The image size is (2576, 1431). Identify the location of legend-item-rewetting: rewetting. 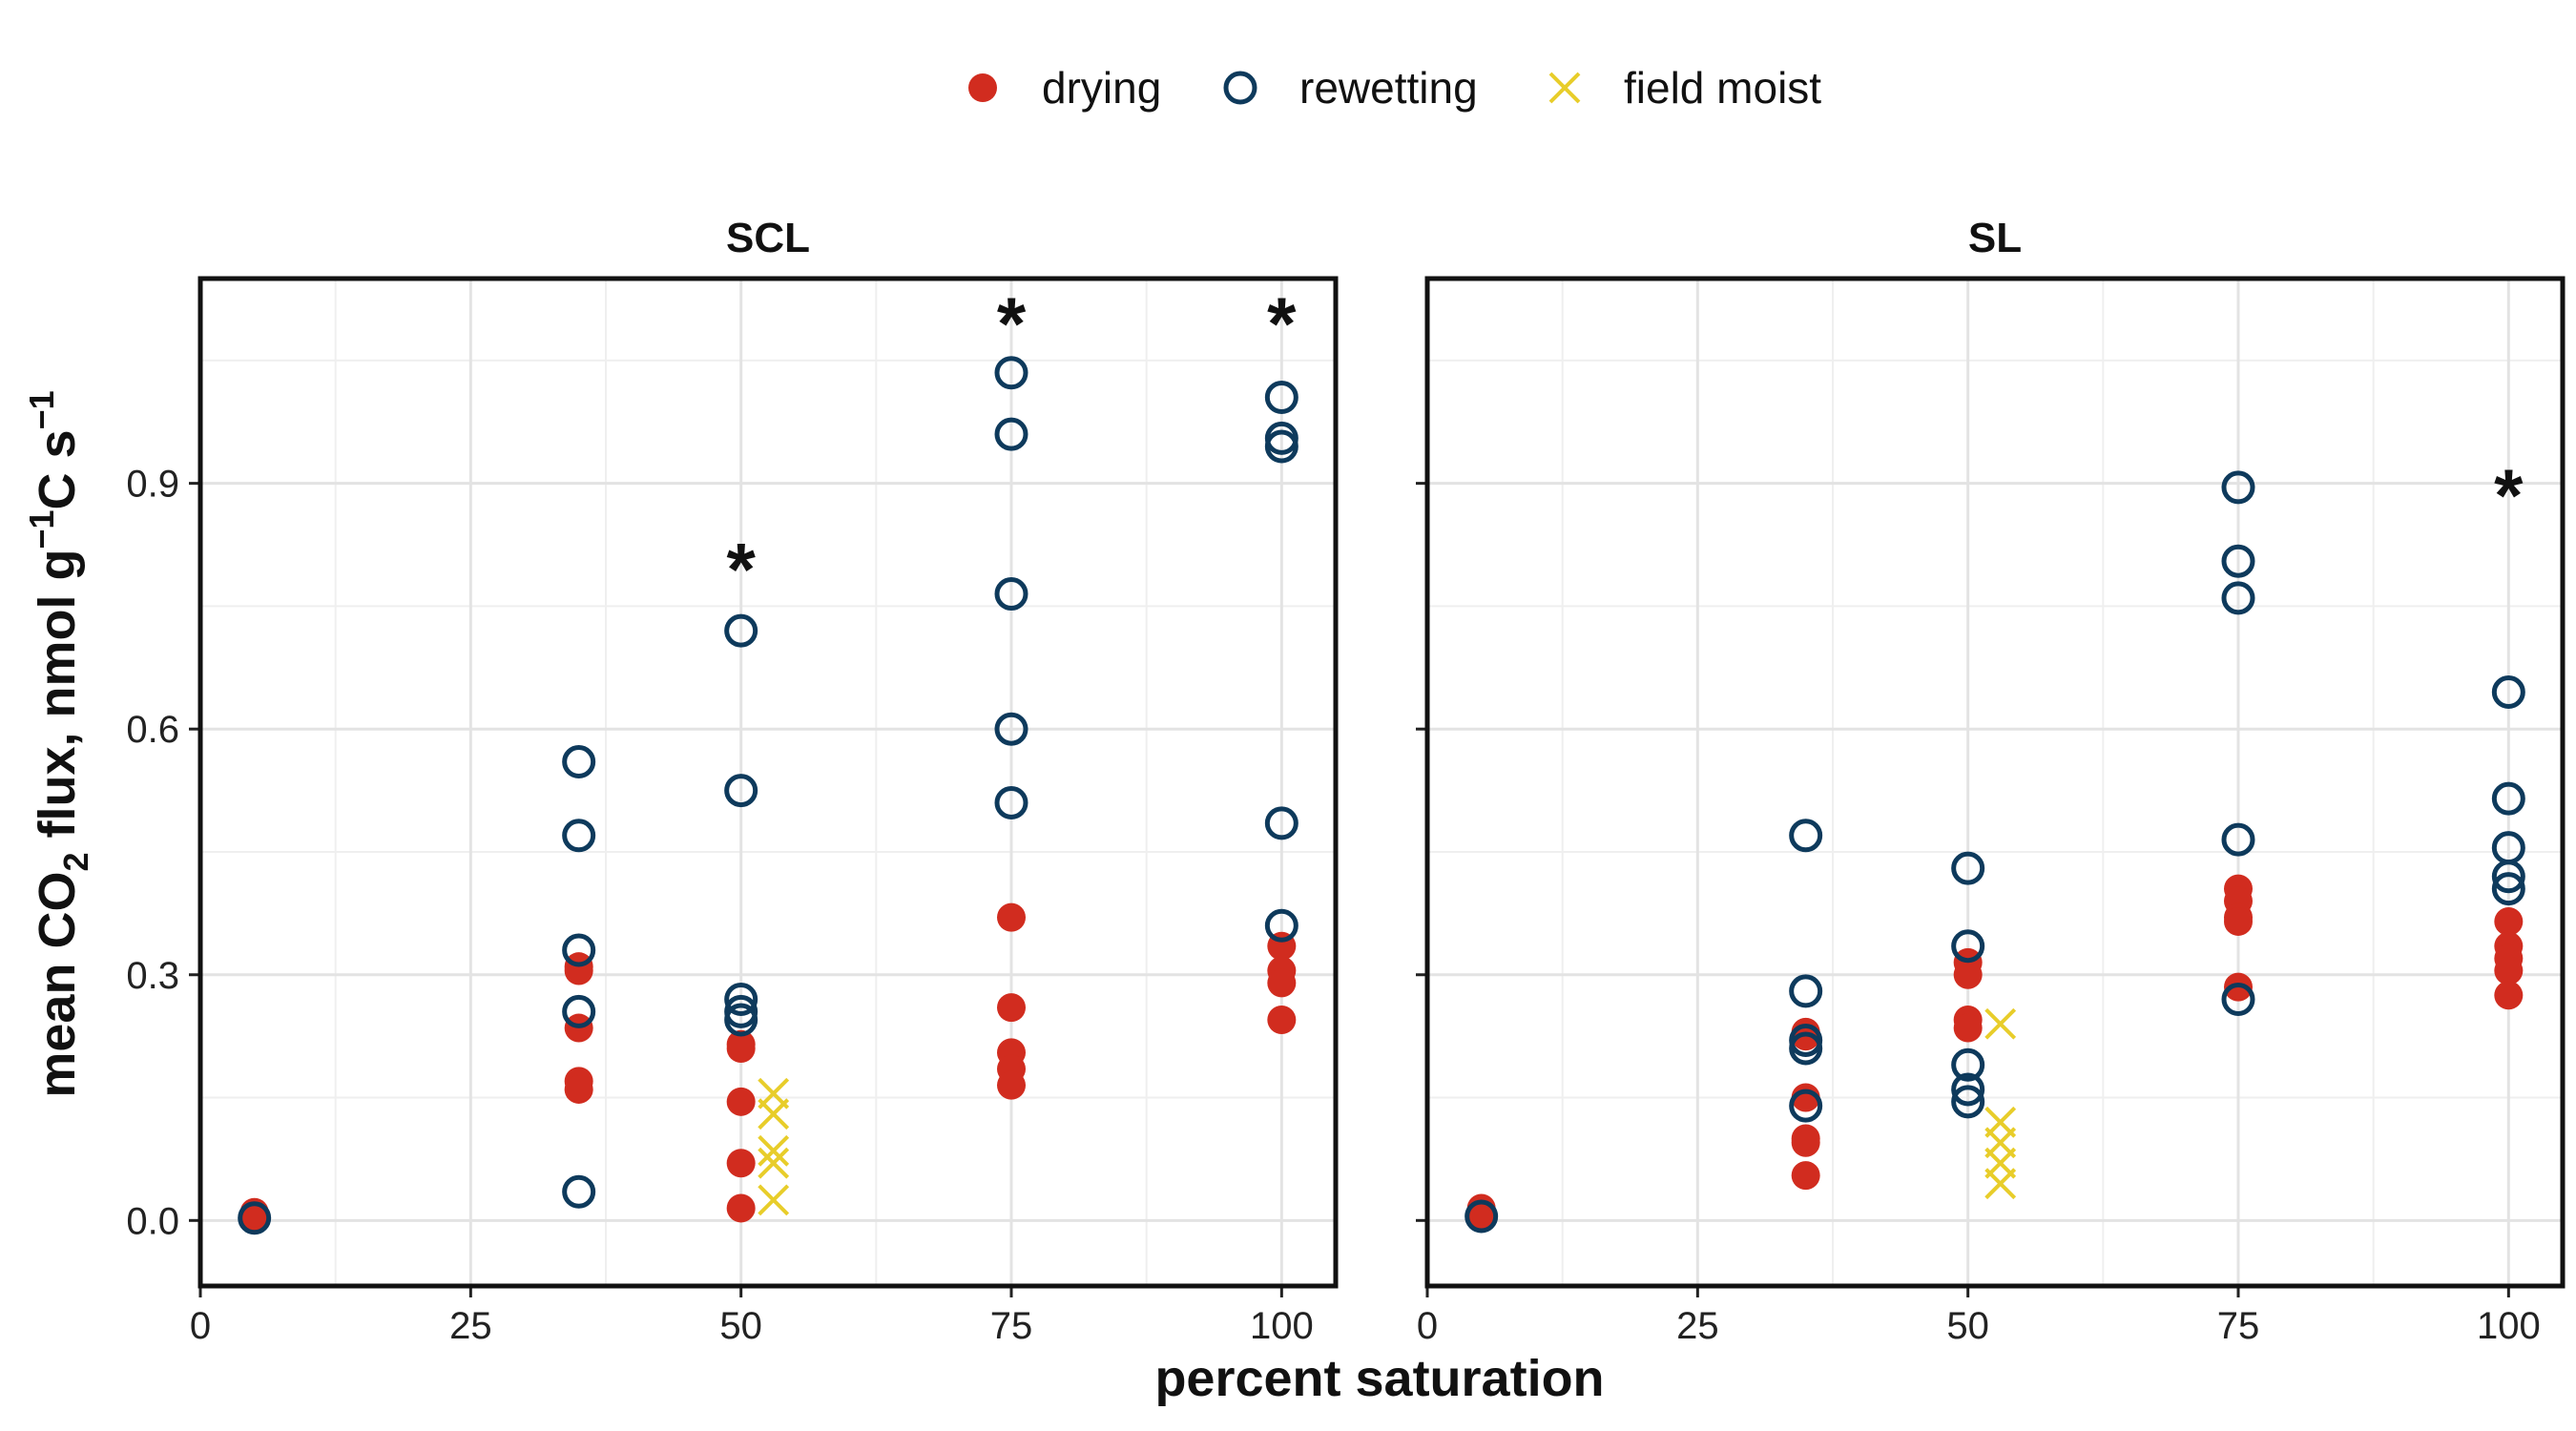
(1350, 88).